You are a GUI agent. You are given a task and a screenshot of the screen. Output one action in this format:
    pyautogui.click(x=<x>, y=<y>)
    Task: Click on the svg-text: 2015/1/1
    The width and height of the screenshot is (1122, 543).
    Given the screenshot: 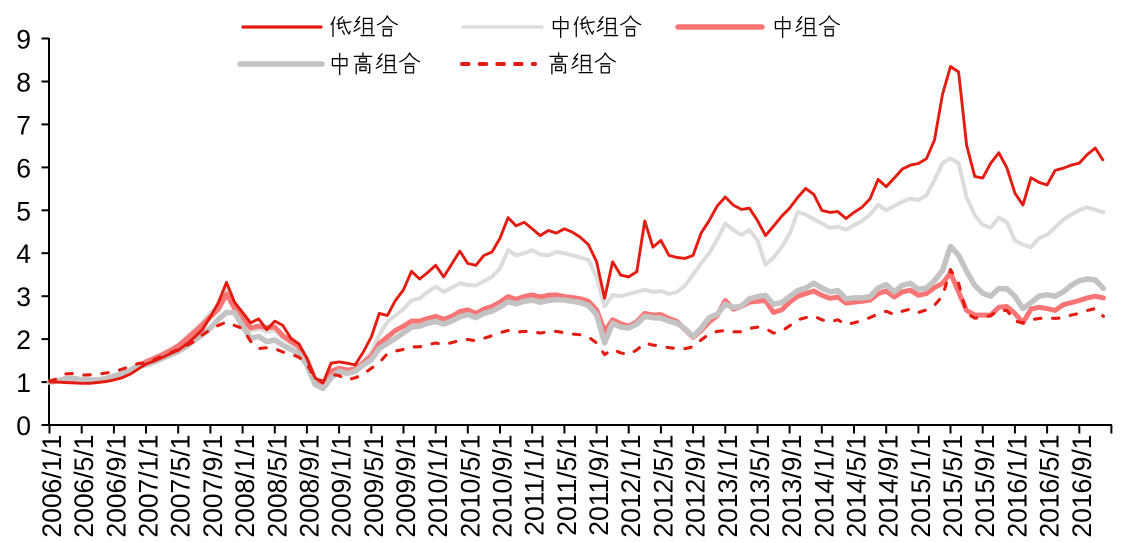 What is the action you would take?
    pyautogui.click(x=921, y=486)
    